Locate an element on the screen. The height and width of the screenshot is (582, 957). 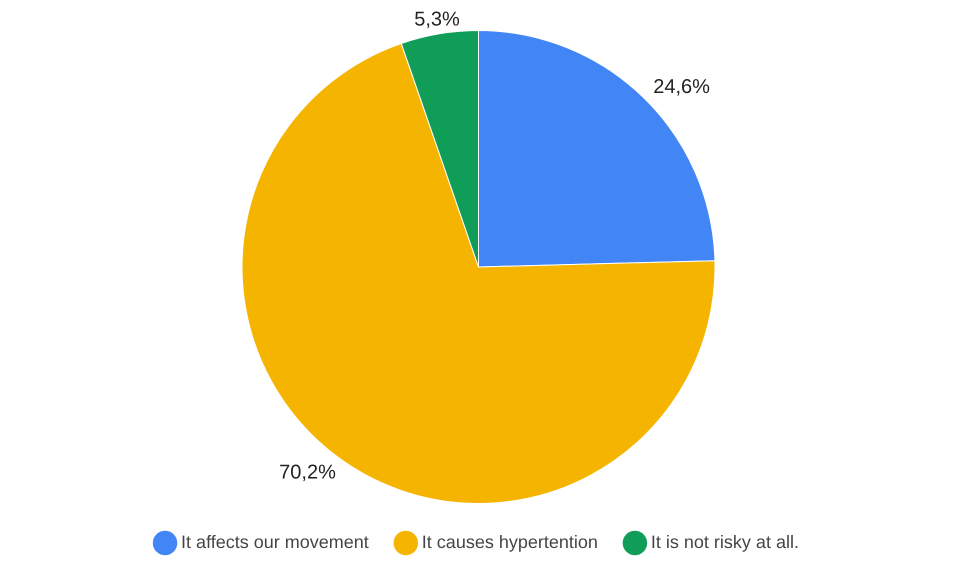
legend-label: It causes hypertention is located at coordinates (510, 542).